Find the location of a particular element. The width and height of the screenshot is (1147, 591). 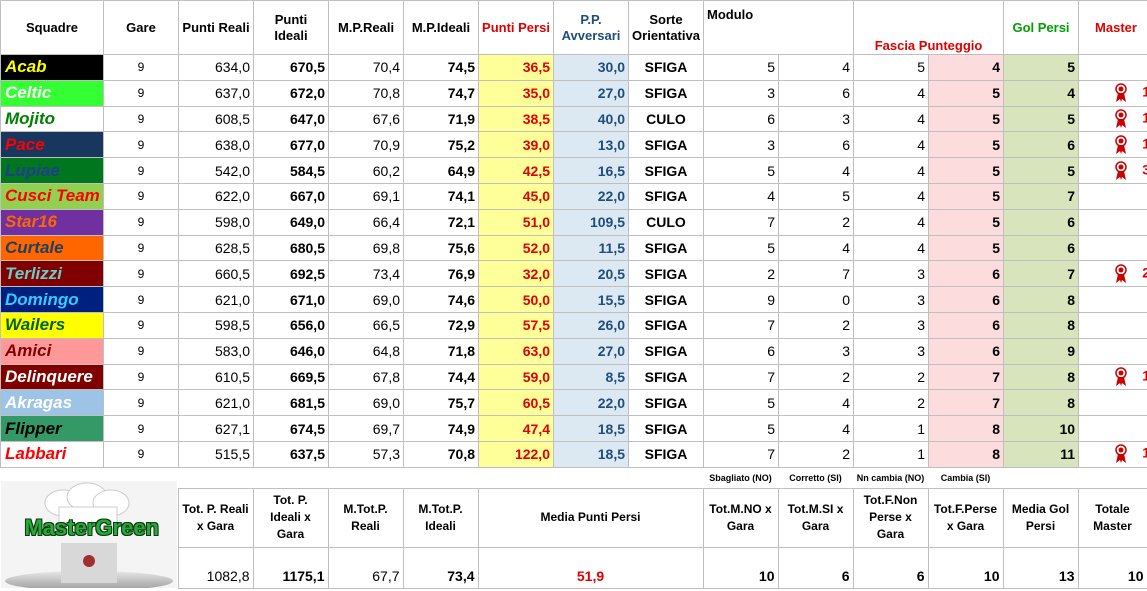

cell-gol: 6 is located at coordinates (1041, 222).